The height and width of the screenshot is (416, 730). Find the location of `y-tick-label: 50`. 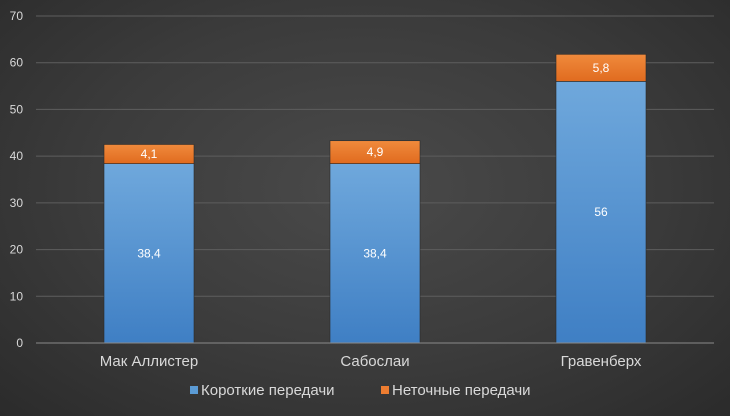

y-tick-label: 50 is located at coordinates (17, 109).